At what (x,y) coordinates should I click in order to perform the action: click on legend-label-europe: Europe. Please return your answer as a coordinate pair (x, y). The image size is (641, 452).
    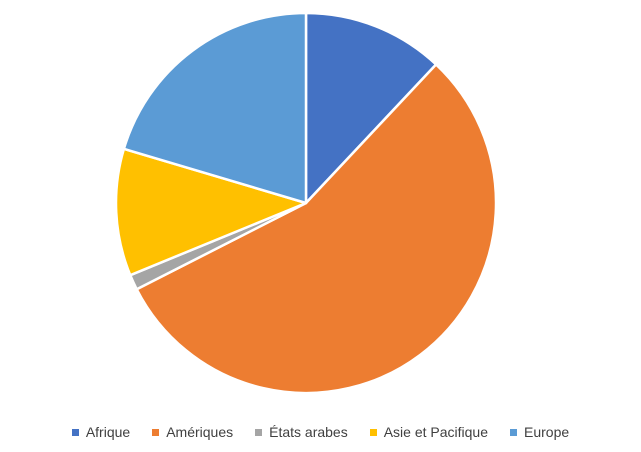
    Looking at the image, I should click on (547, 432).